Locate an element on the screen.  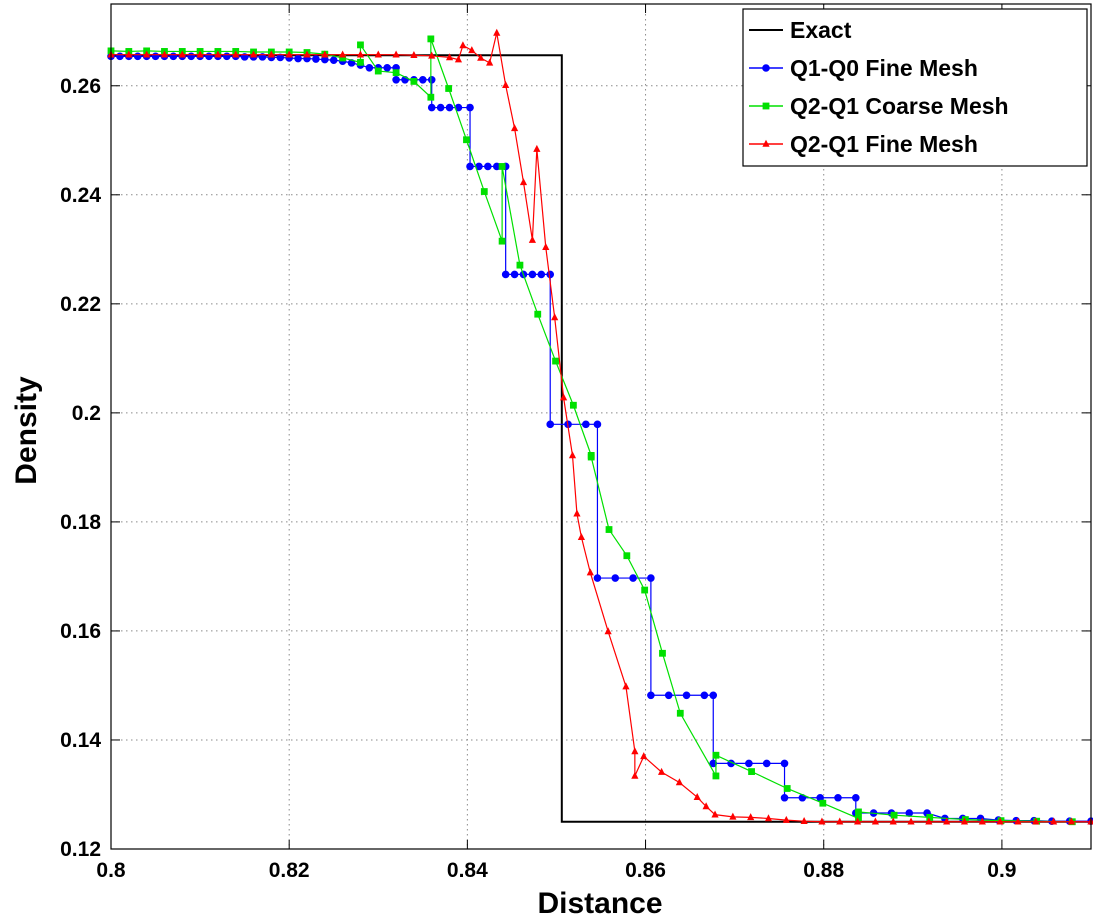
legend-item: Q2-Q1 Coarse Mesh is located at coordinates (879, 106).